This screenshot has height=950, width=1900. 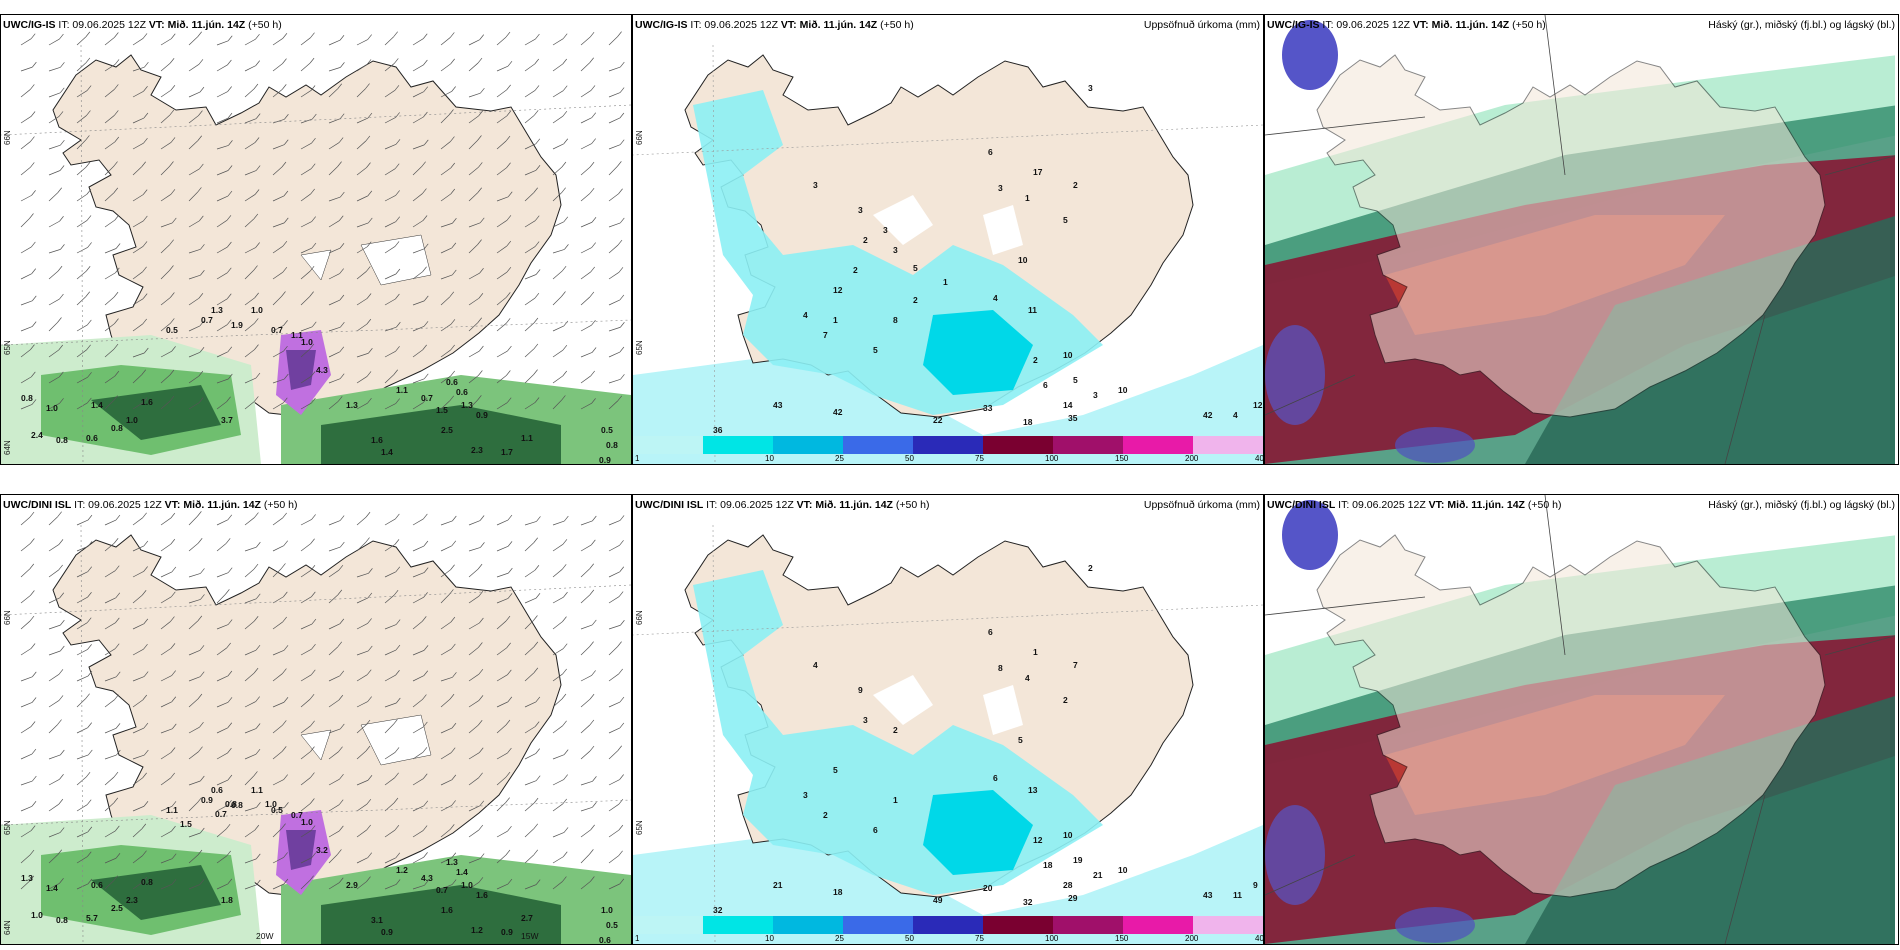 What do you see at coordinates (352, 885) in the screenshot?
I see `map-value-label: 2.9` at bounding box center [352, 885].